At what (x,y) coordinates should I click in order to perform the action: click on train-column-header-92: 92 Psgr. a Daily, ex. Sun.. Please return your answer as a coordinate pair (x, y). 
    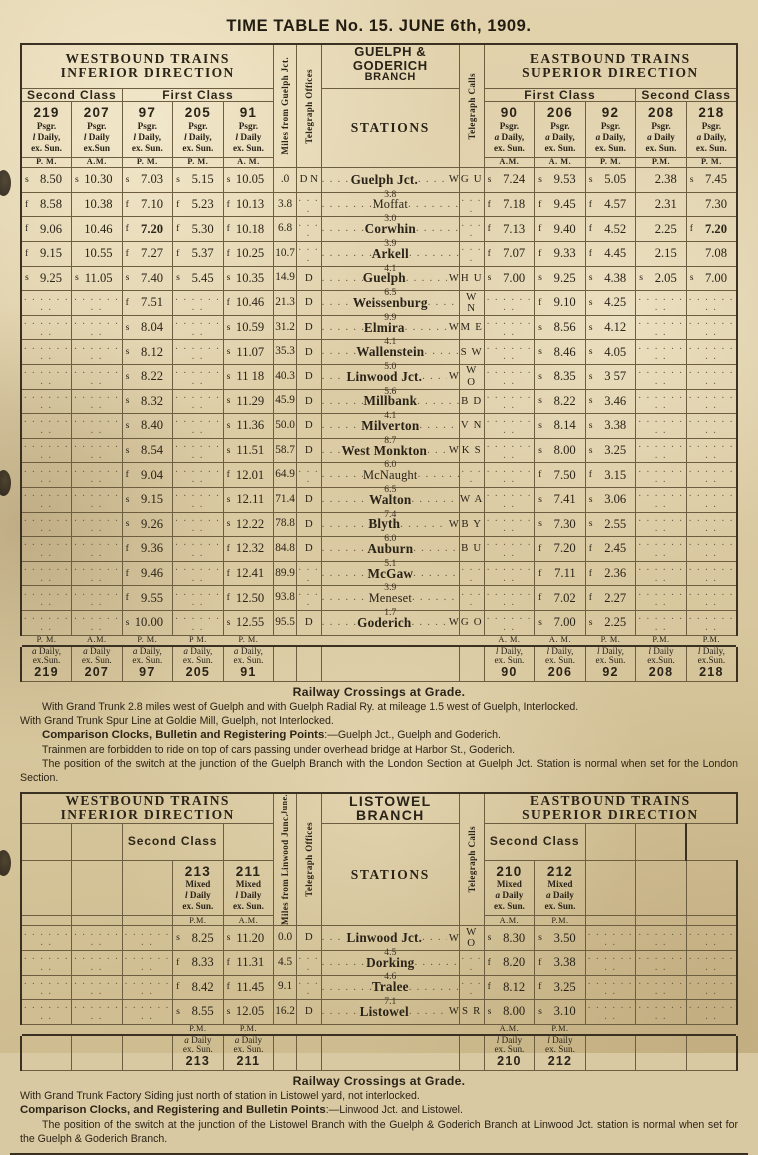
    Looking at the image, I should click on (610, 130).